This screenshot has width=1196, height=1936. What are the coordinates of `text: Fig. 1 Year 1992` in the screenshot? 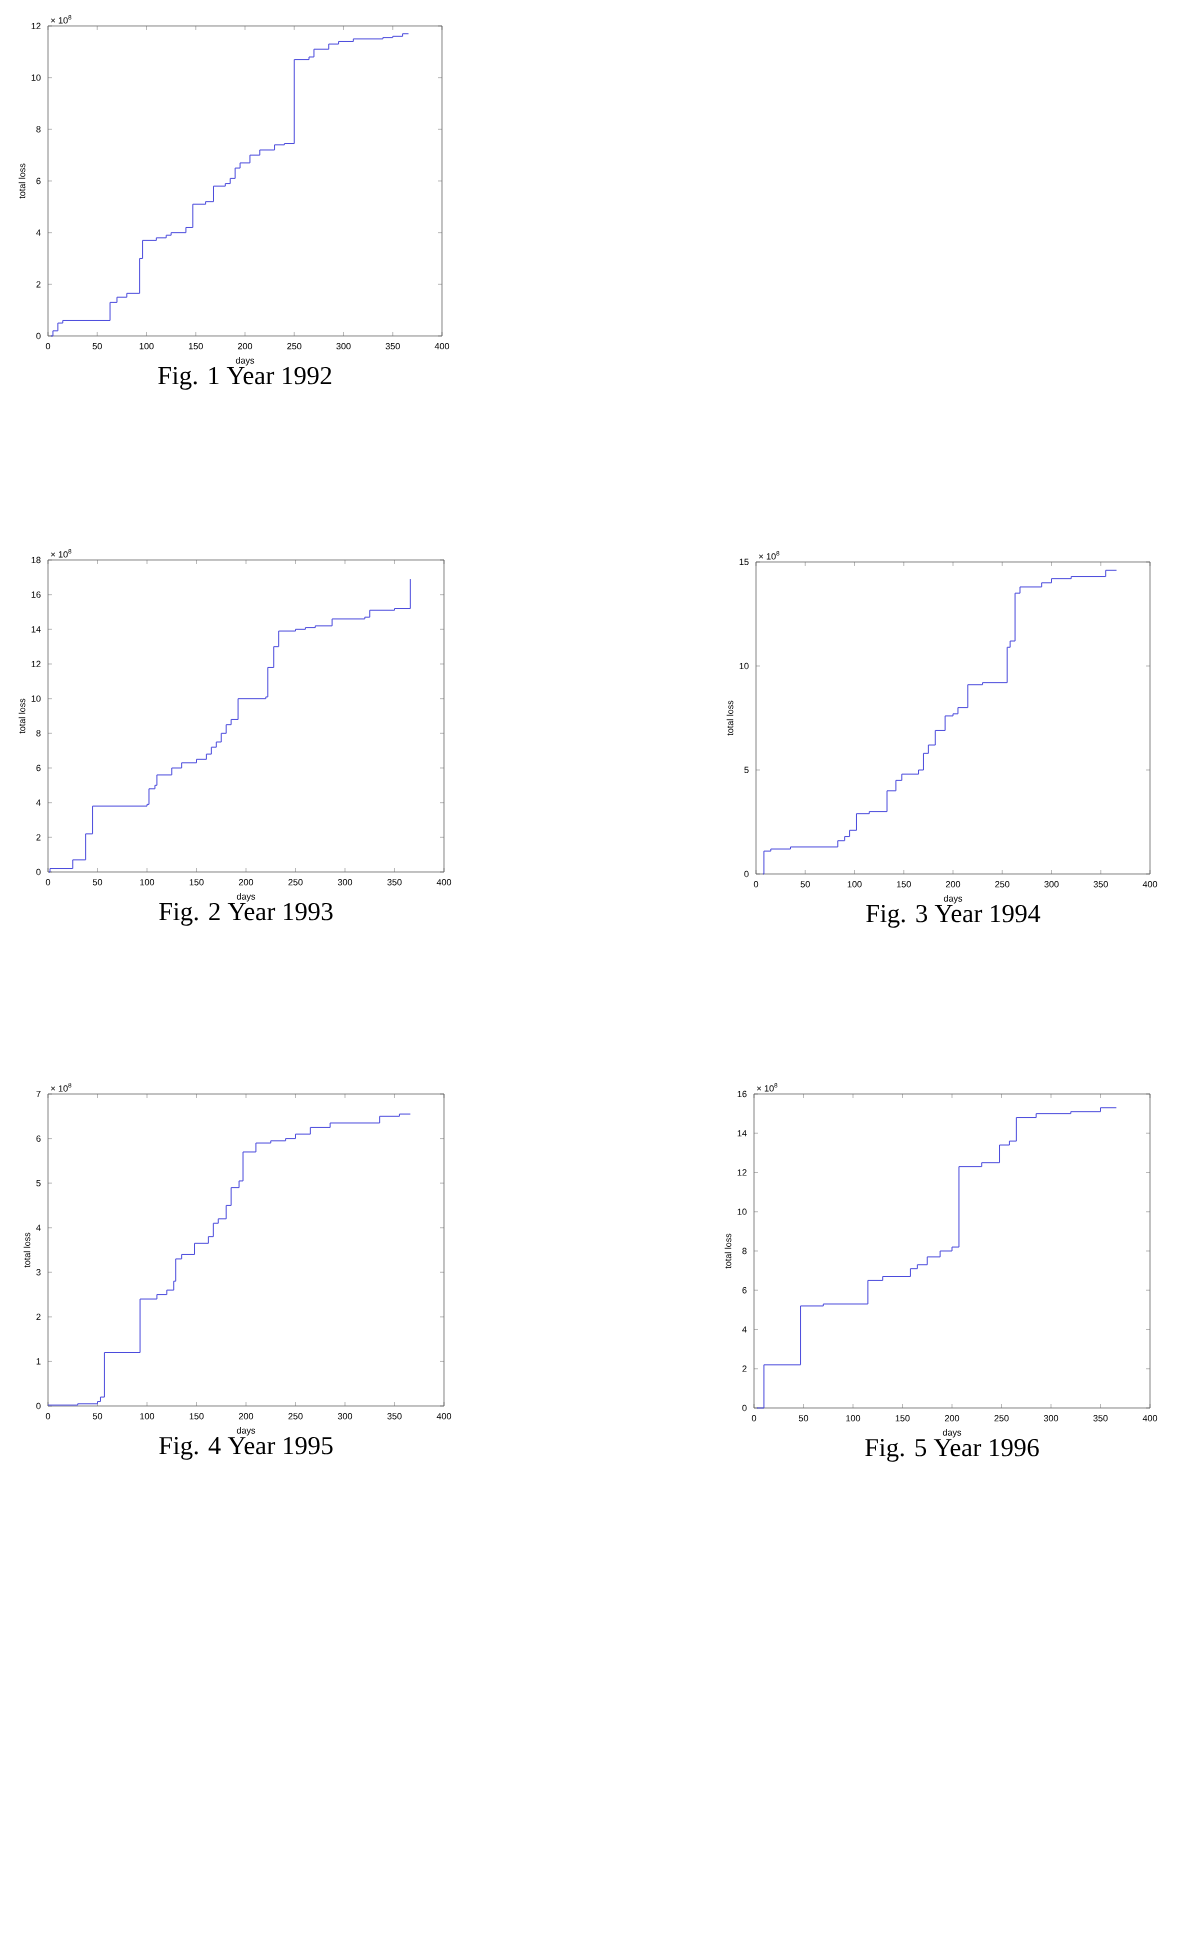 It's located at (245, 378).